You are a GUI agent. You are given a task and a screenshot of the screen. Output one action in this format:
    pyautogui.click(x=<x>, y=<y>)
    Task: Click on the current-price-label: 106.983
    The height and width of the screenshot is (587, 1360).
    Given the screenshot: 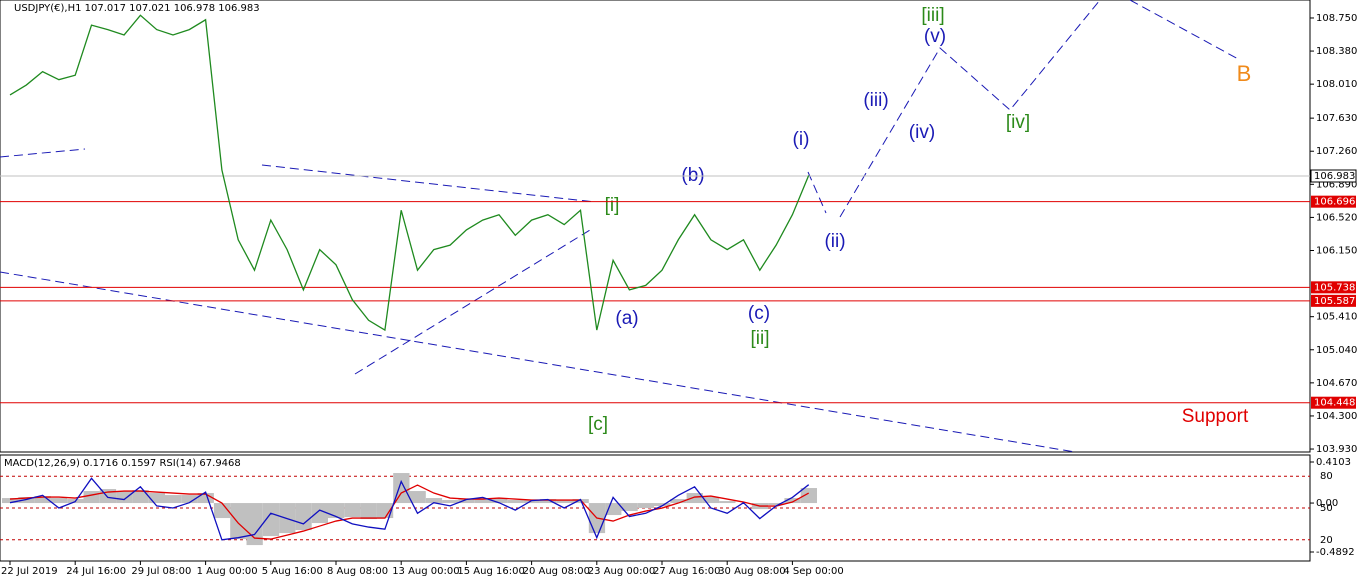 What is the action you would take?
    pyautogui.click(x=1334, y=176)
    